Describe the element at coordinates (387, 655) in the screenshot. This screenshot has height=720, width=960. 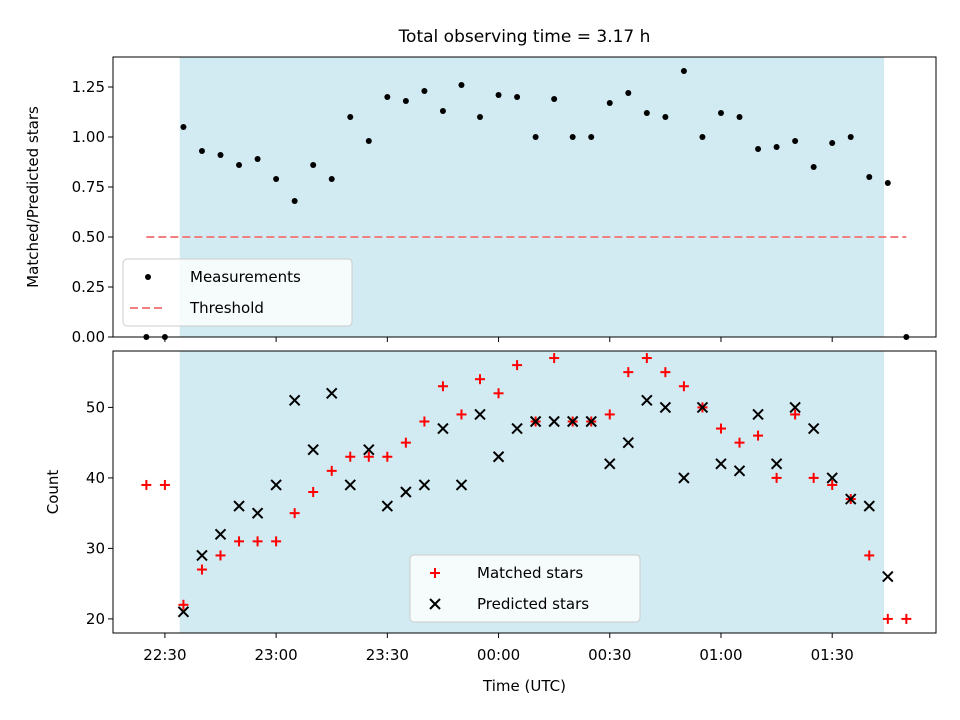
I see `x-tick-label: 23:30` at that location.